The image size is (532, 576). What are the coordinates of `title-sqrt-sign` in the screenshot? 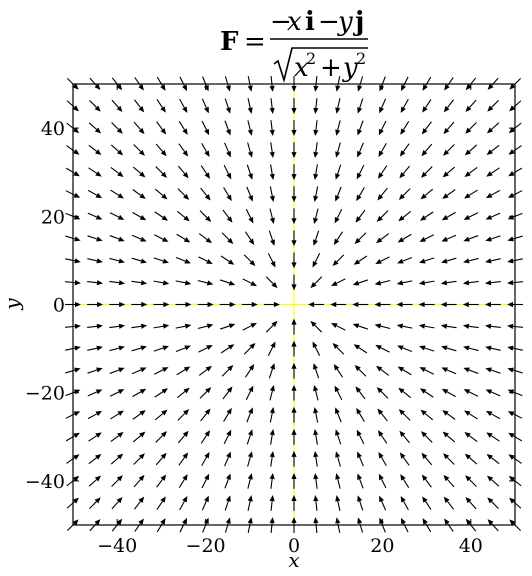 It's located at (320, 65).